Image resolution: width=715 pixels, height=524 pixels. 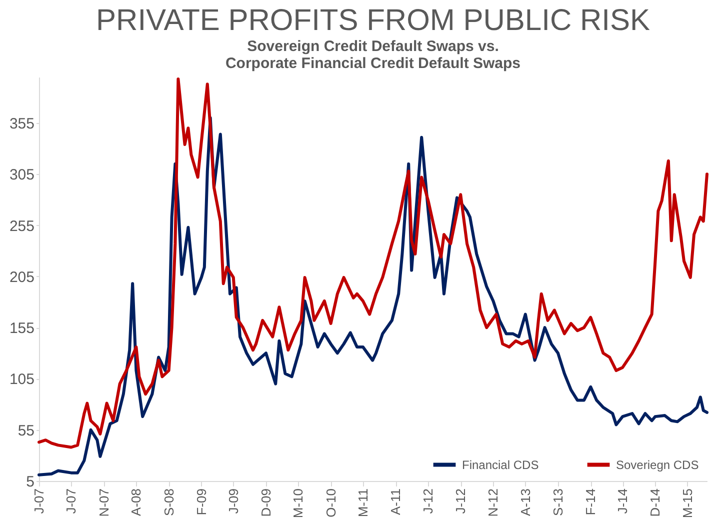 What do you see at coordinates (298, 503) in the screenshot?
I see `x-tick-label: M-10` at bounding box center [298, 503].